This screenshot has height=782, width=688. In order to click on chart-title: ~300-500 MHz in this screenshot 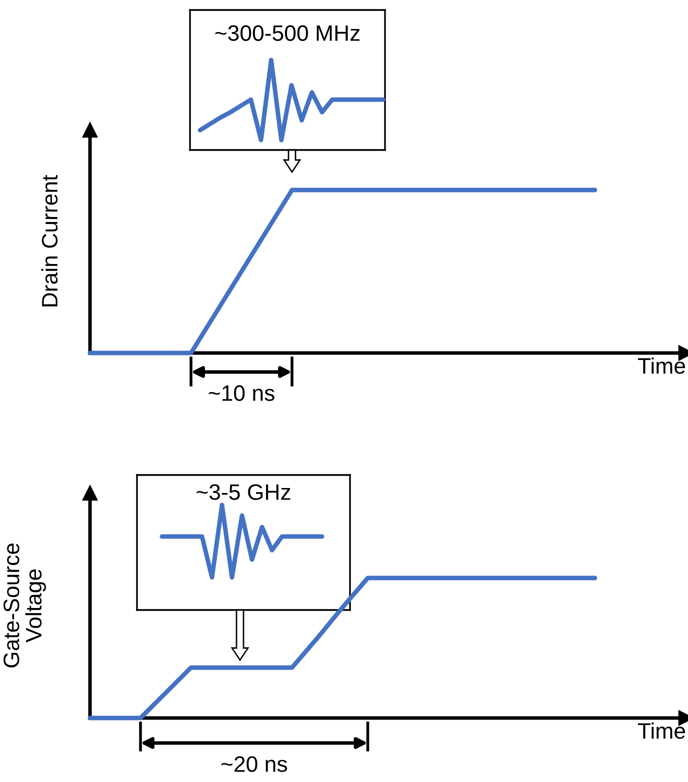, I will do `click(287, 33)`.